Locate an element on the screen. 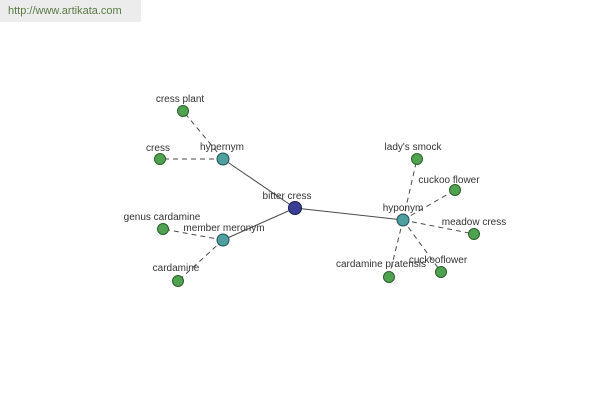 This screenshot has height=400, width=600. graph-node-label-hypernym: hypernym is located at coordinates (222, 147).